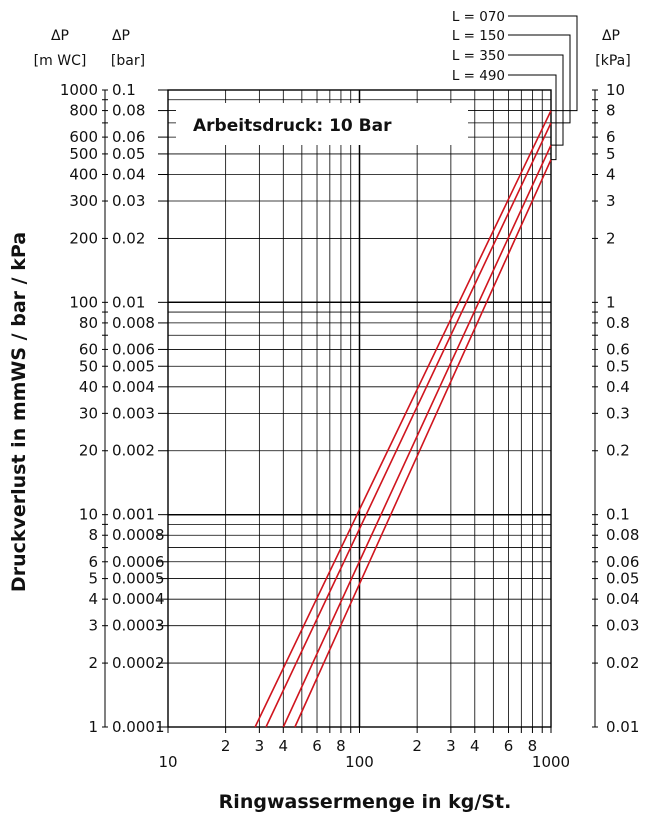  I want to click on mwc-tick-label: 800, so click(83, 111).